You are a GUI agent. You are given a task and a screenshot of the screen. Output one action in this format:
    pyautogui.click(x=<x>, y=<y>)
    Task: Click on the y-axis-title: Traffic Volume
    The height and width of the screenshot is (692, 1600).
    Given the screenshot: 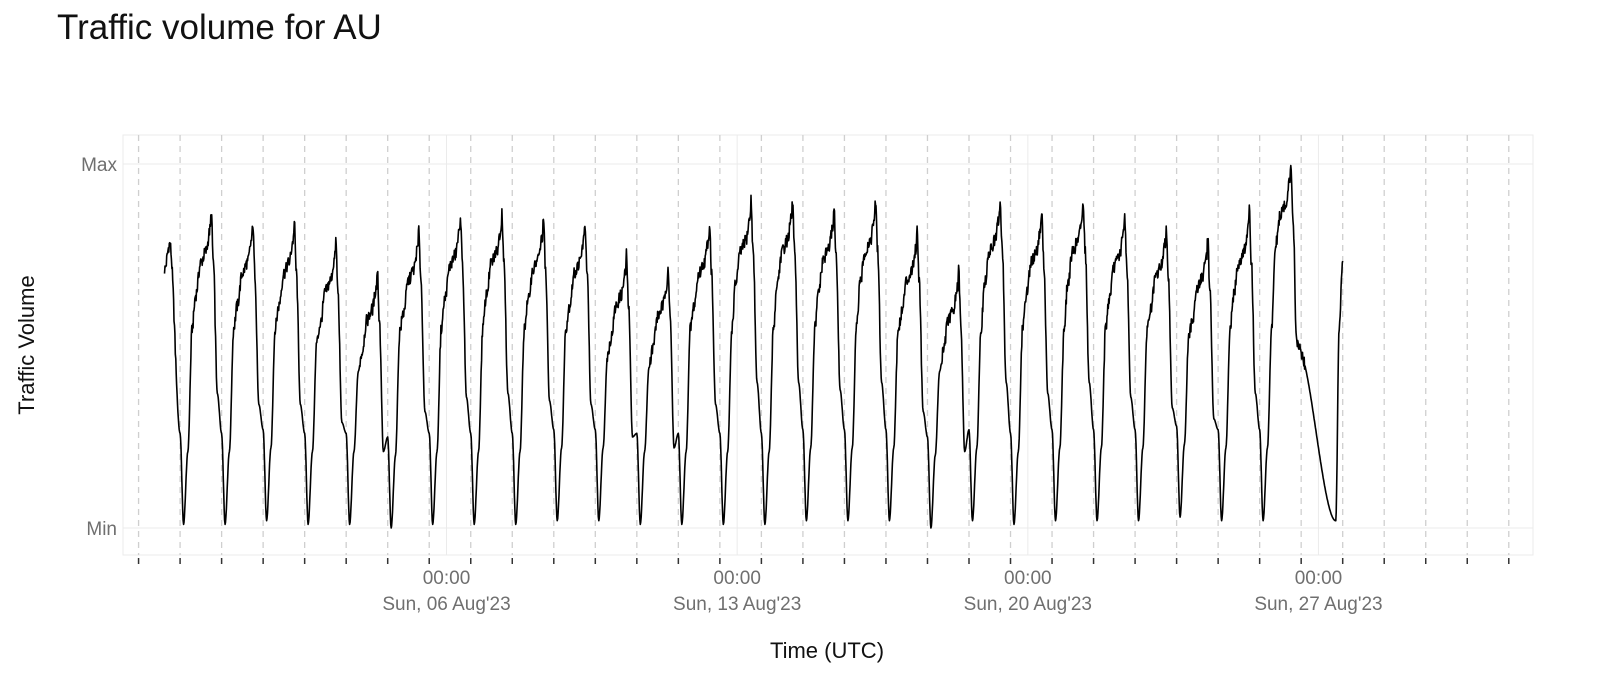 What is the action you would take?
    pyautogui.click(x=26, y=344)
    